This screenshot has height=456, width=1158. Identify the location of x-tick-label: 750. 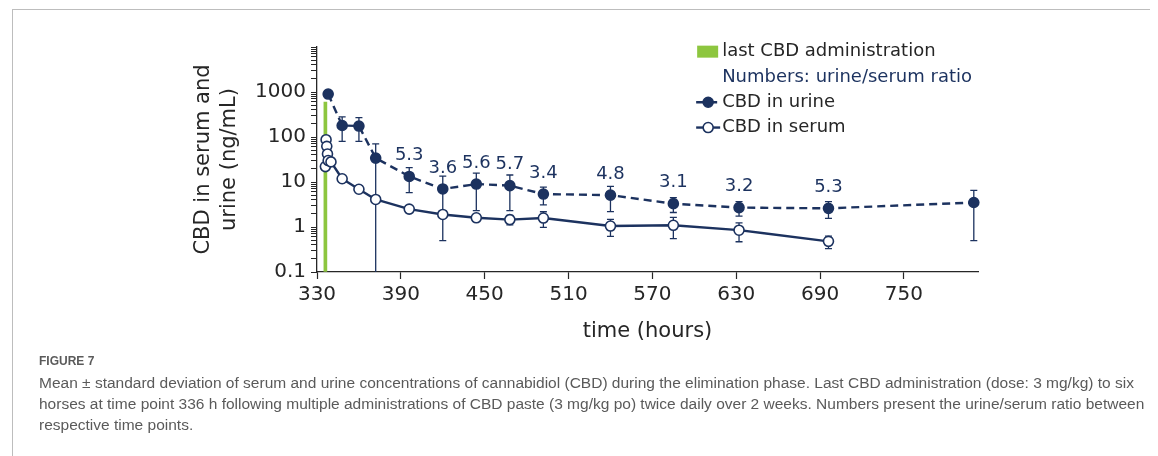
(904, 293).